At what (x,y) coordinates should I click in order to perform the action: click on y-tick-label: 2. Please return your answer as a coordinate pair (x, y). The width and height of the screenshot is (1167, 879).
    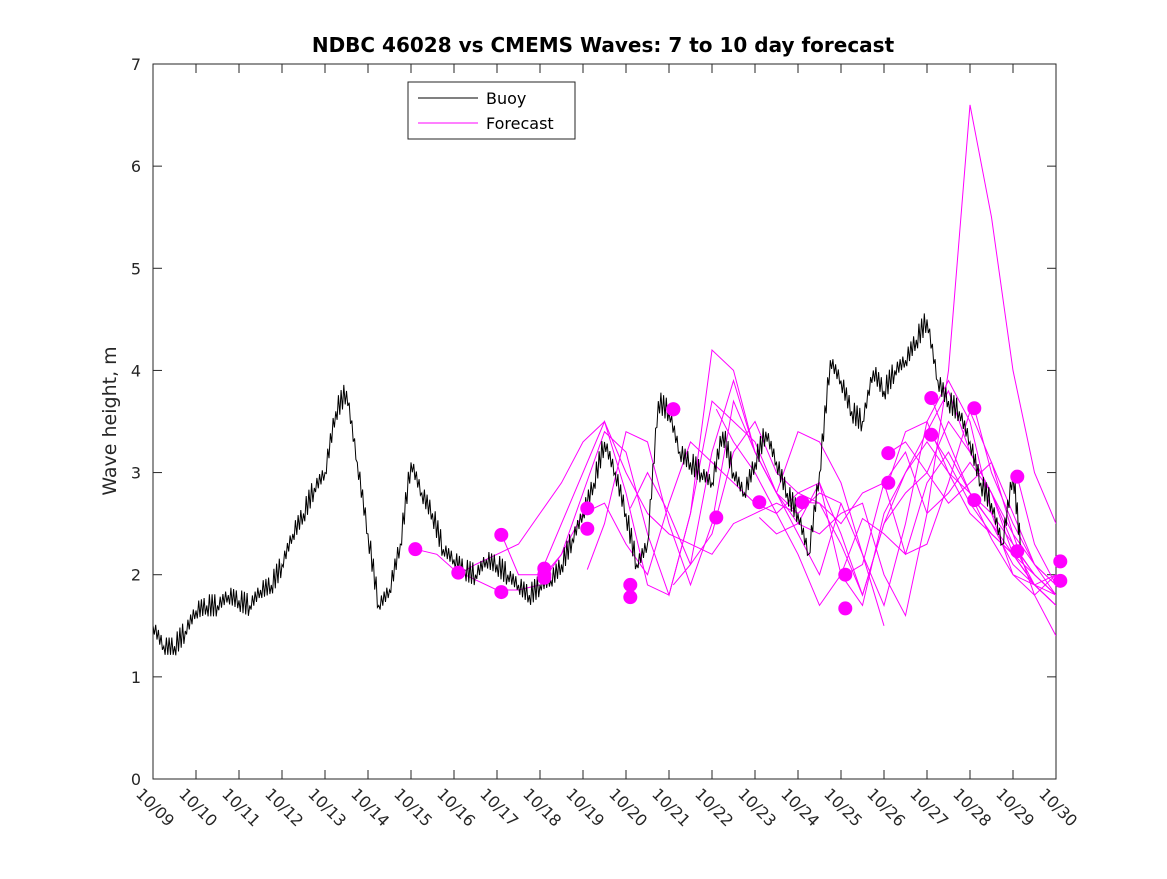
    Looking at the image, I should click on (136, 575).